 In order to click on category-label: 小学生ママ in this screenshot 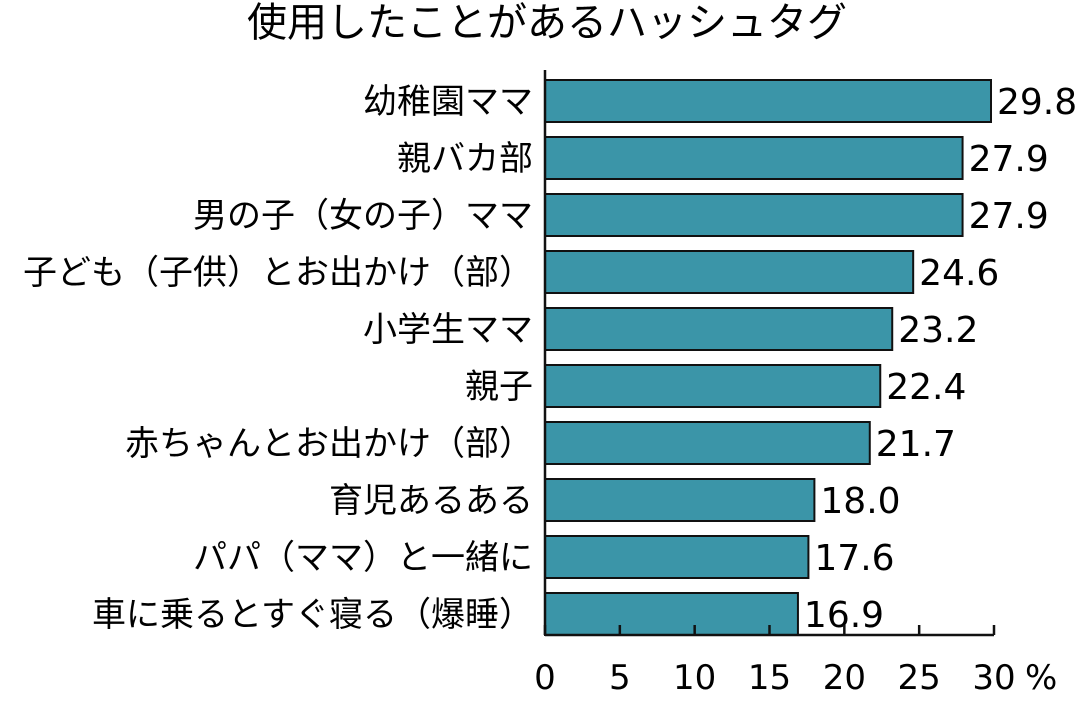, I will do `click(448, 330)`.